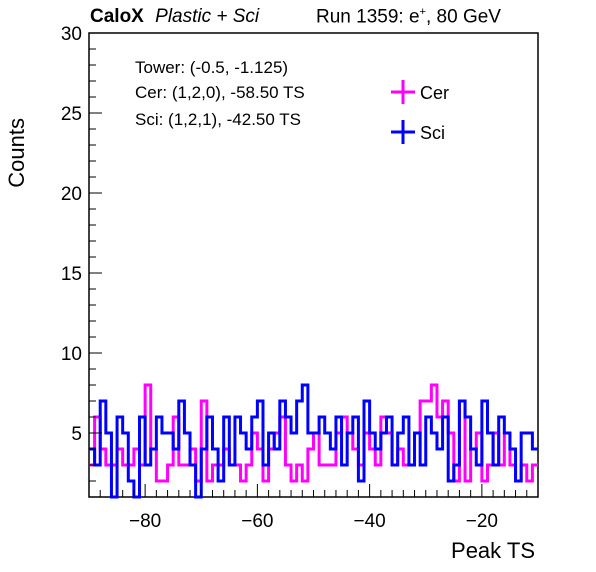 The image size is (596, 572). Describe the element at coordinates (368, 17) in the screenshot. I see `header-run-prefix: Run 1359: e` at that location.